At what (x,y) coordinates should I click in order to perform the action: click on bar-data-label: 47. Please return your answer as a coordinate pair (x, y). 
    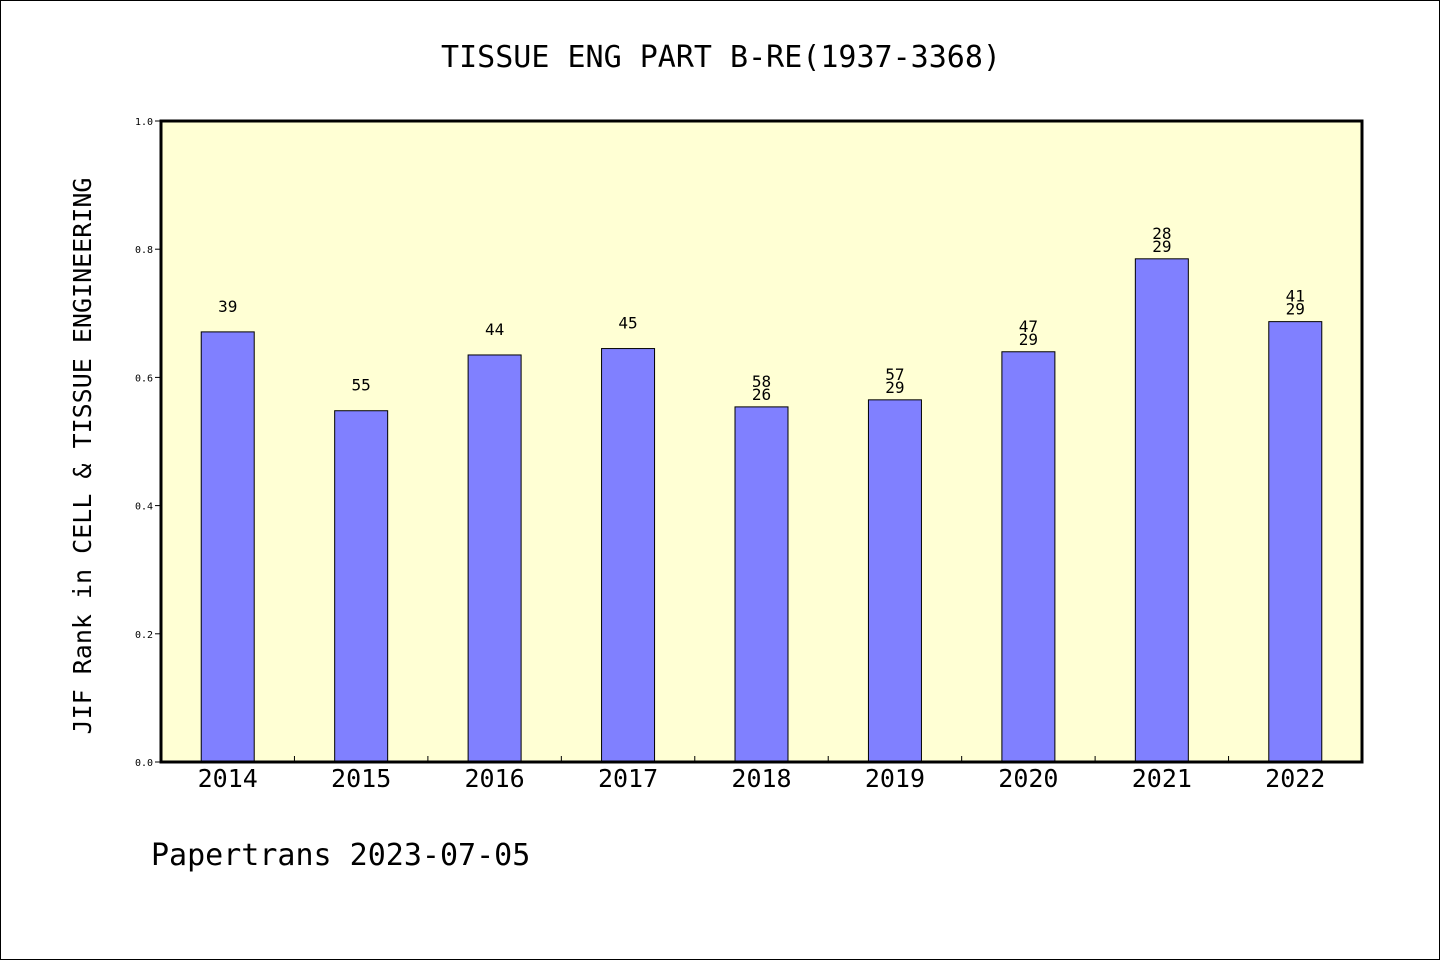
    Looking at the image, I should click on (1028, 326).